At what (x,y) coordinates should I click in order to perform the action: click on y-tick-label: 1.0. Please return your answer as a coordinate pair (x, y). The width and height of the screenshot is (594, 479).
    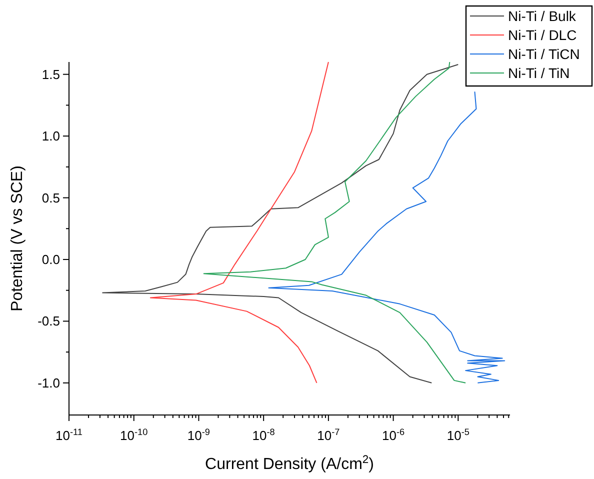
    Looking at the image, I should click on (51, 136).